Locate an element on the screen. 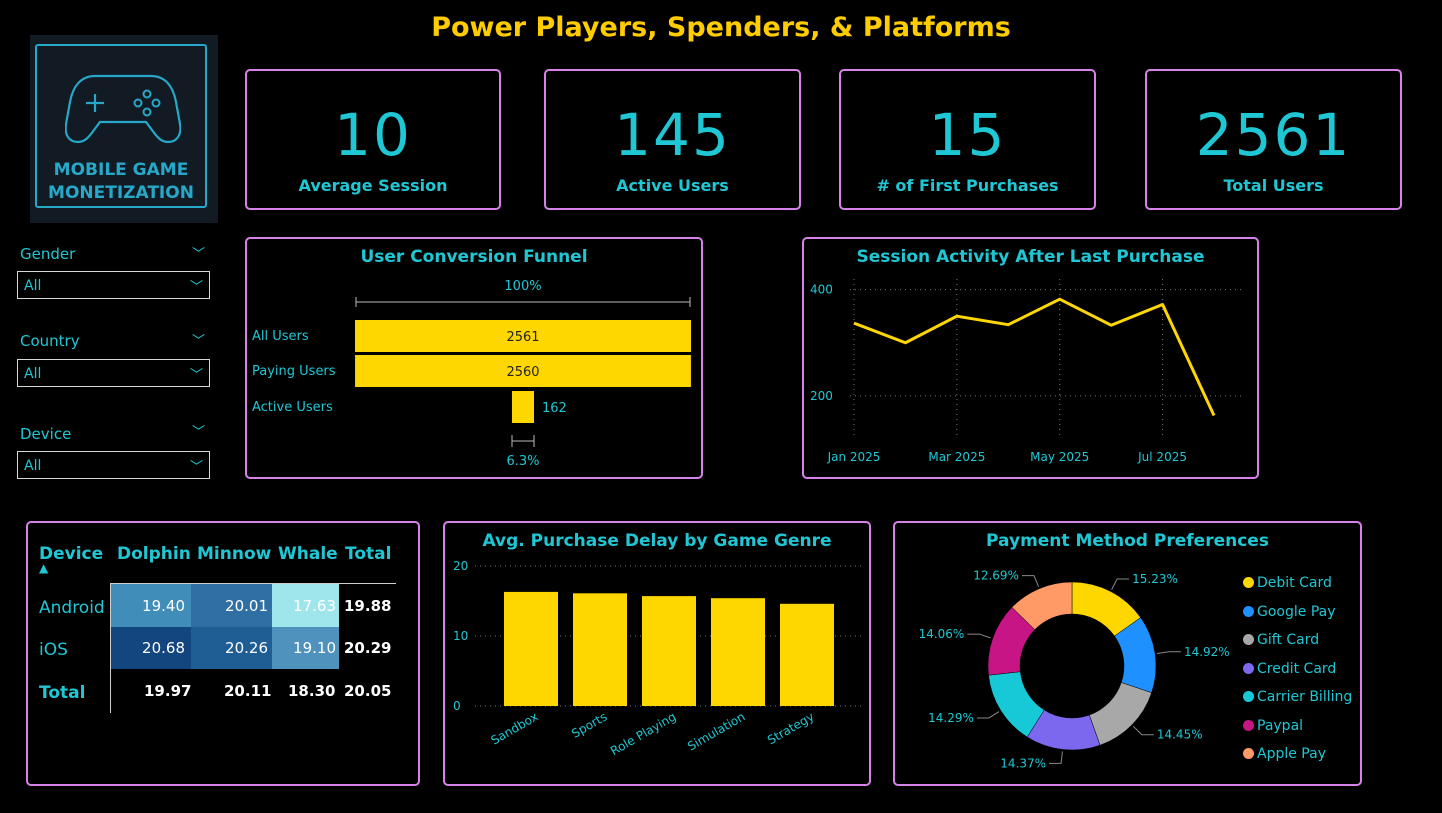 The image size is (1442, 813). slice-value-label: 14.45% is located at coordinates (1180, 735).